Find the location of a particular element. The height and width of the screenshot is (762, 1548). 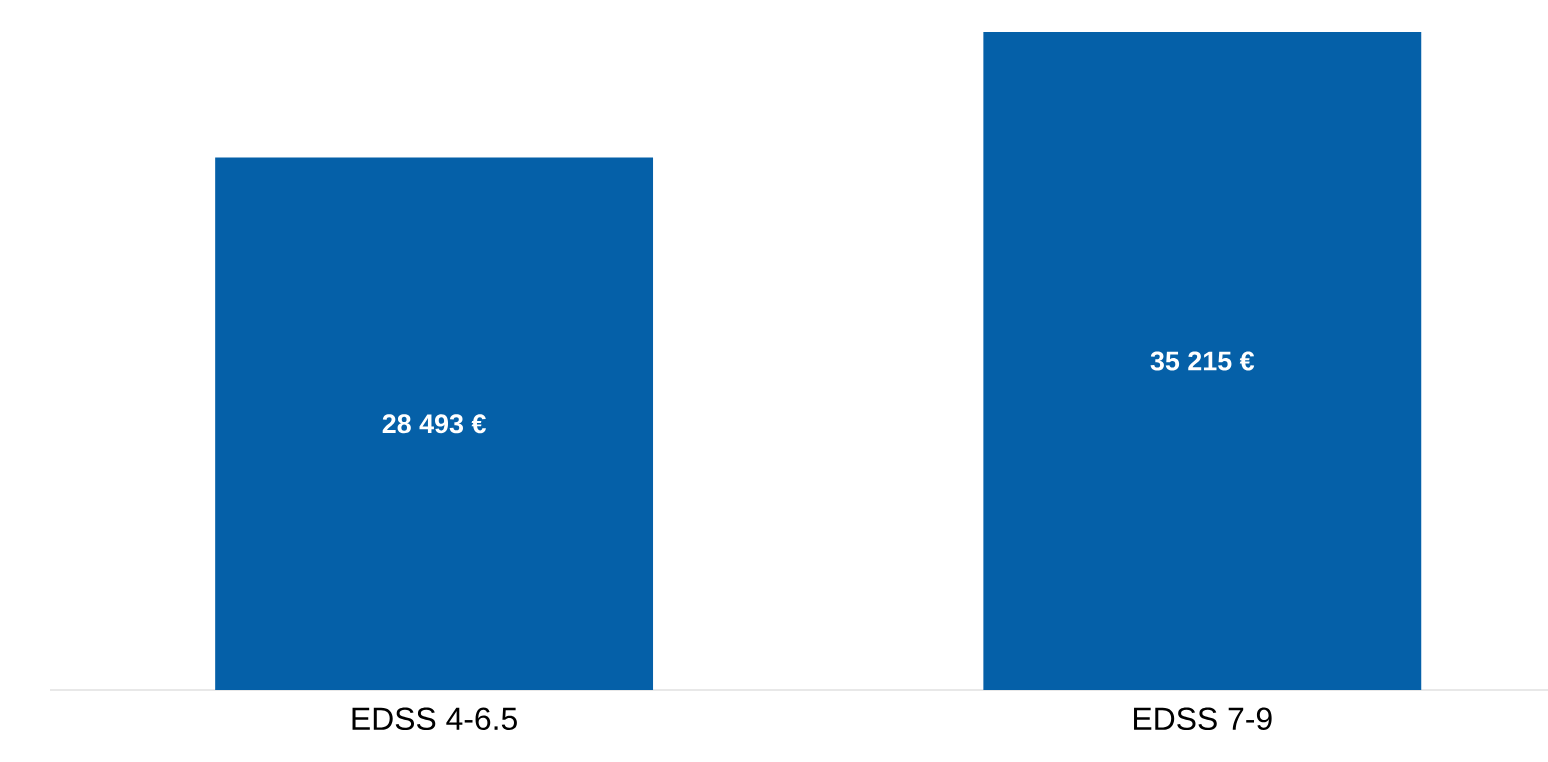

x-tick-label: EDSS 7-9 is located at coordinates (1203, 719).